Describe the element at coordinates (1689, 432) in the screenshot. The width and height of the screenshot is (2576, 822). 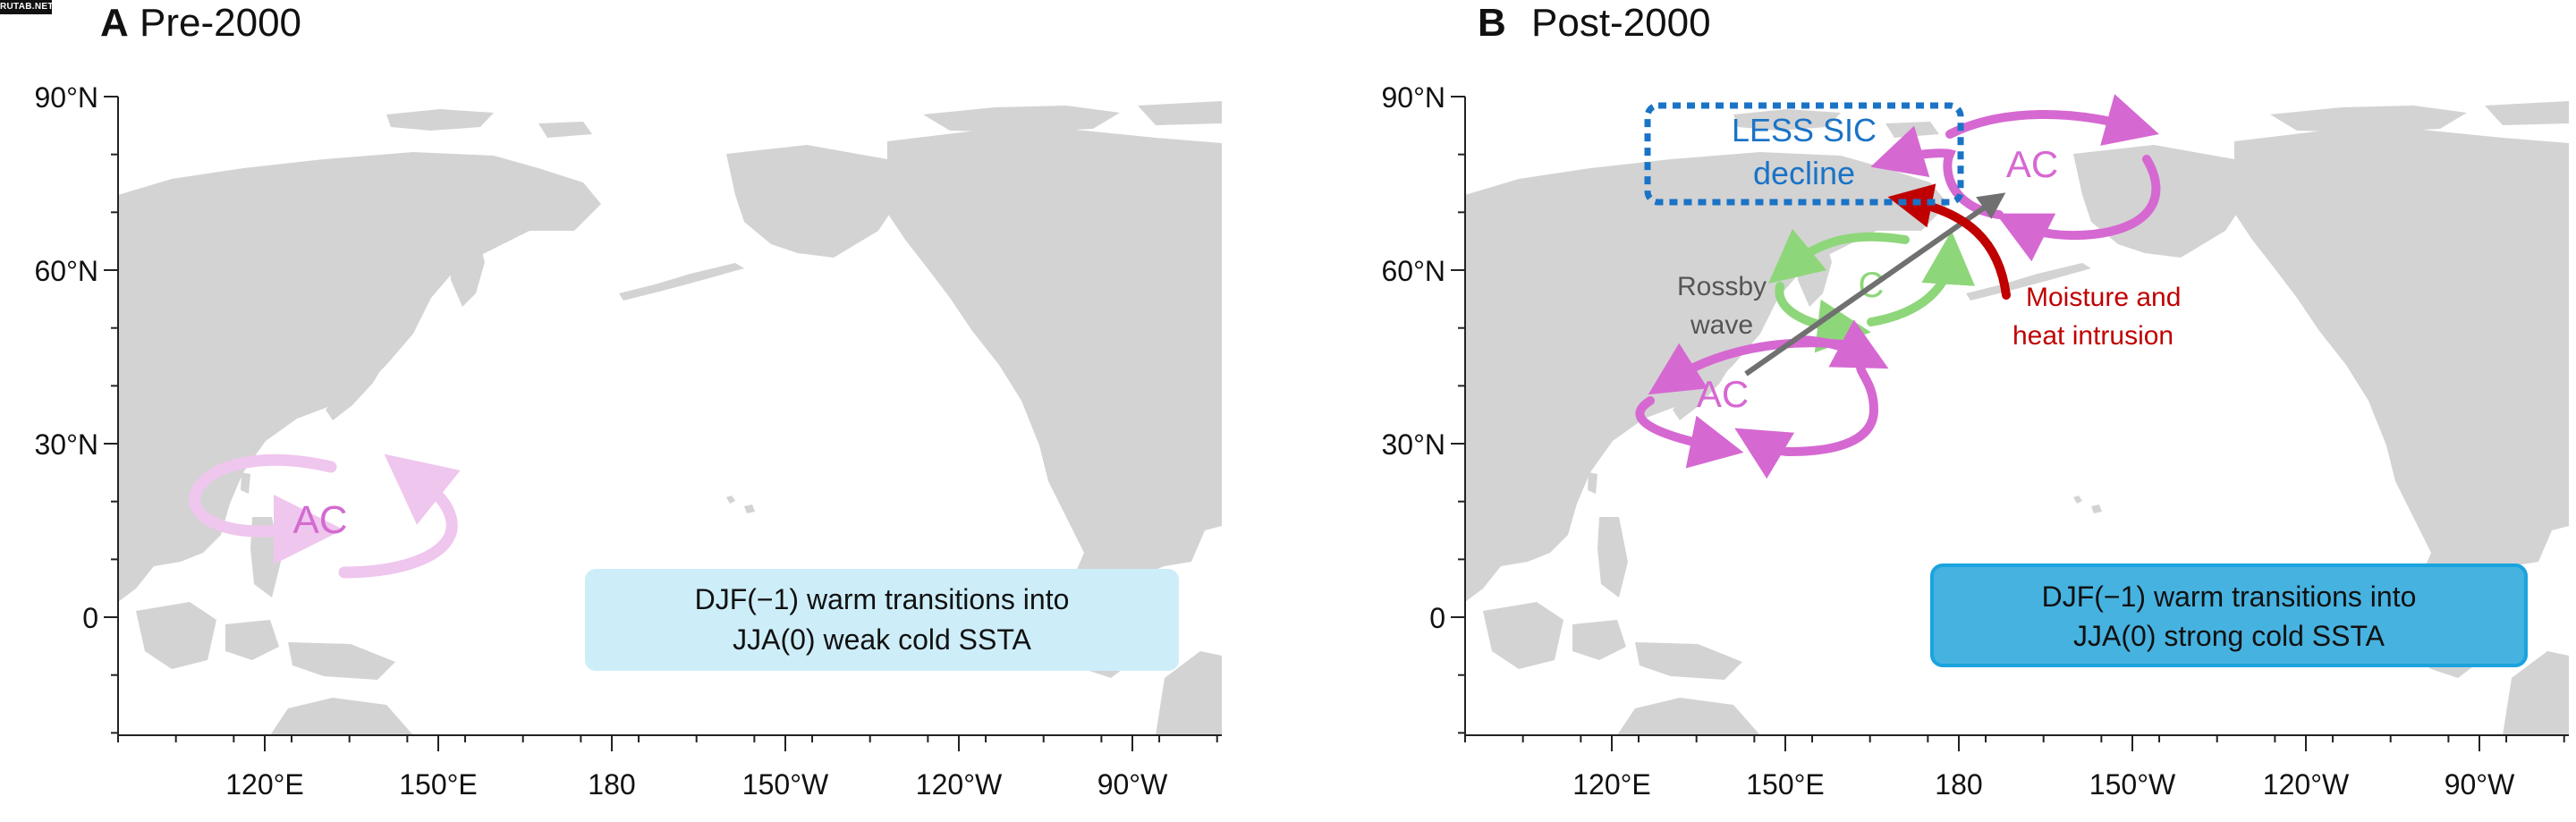
I see `panel-b-ac-midlat-arrow-south` at that location.